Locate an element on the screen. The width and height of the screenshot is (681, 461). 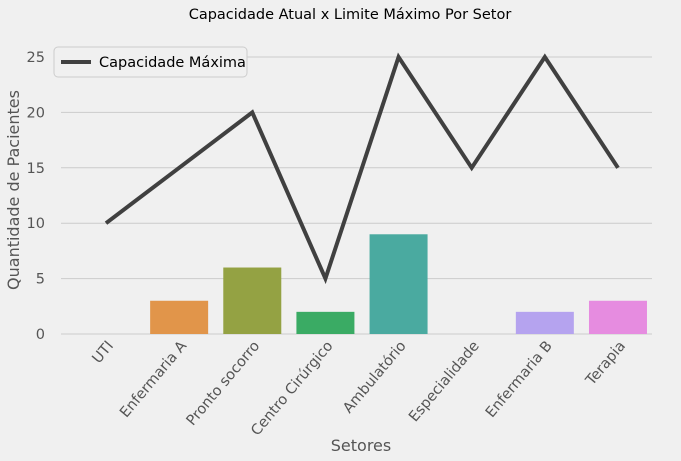
bar-terapia is located at coordinates (617, 317).